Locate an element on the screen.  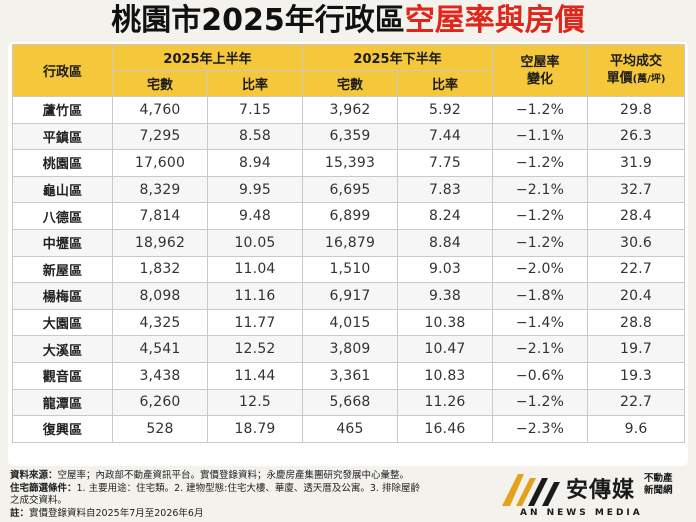
logo-english: AN NEWS MEDIA is located at coordinates (581, 513).